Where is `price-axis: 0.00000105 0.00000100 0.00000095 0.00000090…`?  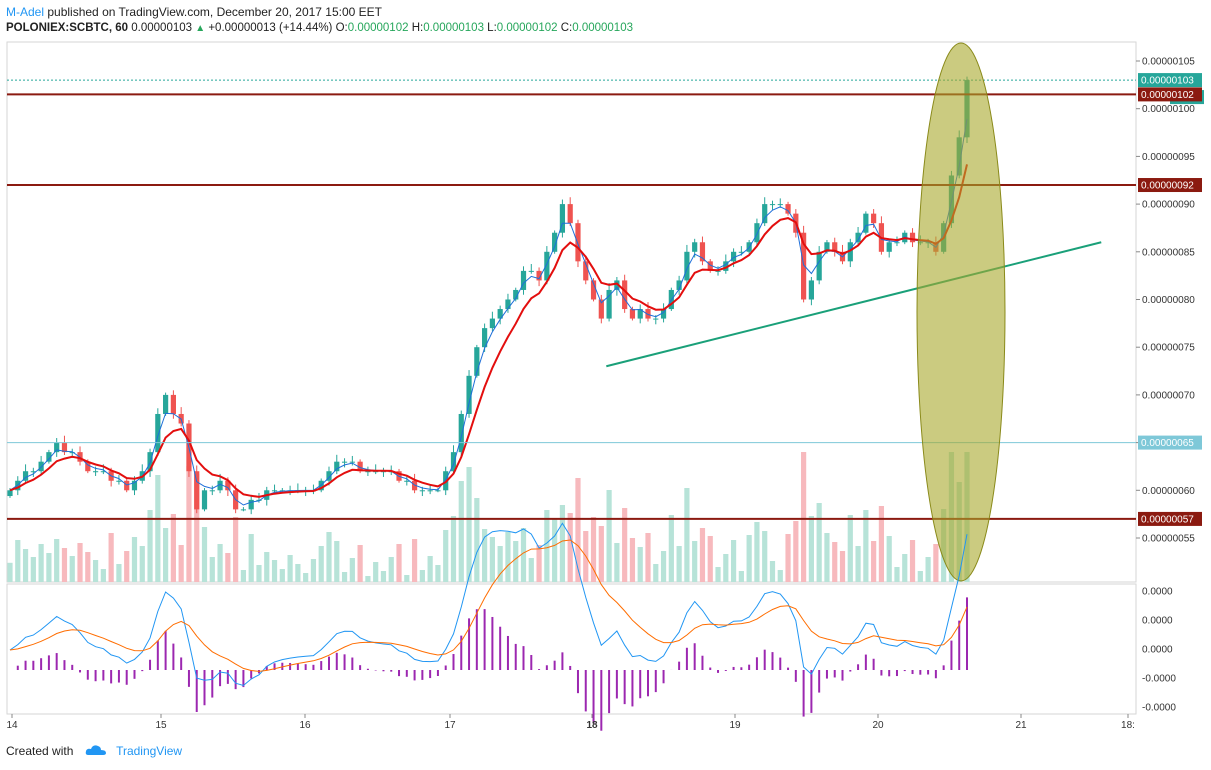 price-axis: 0.00000105 0.00000100 0.00000095 0.00000090… is located at coordinates (1170, 385).